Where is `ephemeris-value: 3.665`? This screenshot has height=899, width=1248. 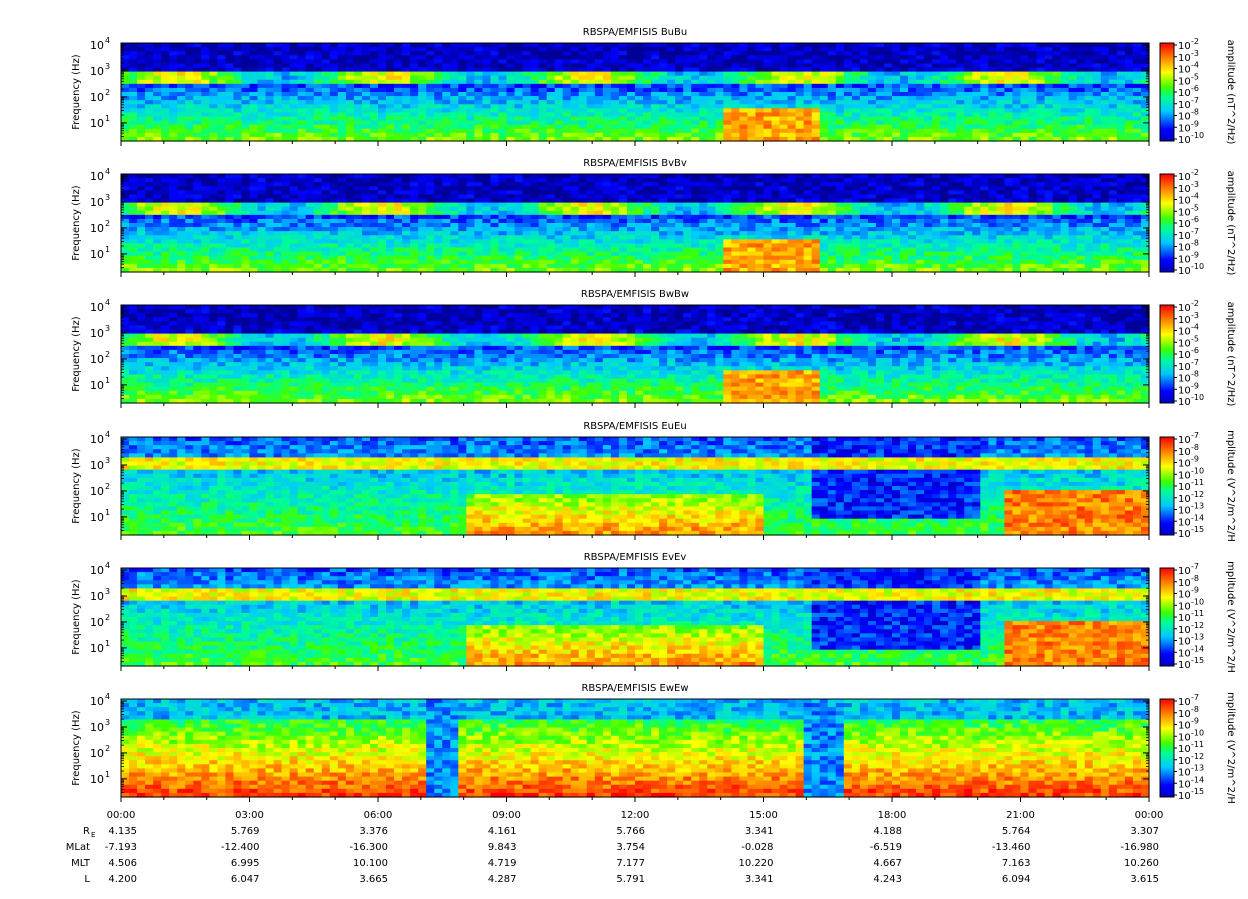 ephemeris-value: 3.665 is located at coordinates (373, 879).